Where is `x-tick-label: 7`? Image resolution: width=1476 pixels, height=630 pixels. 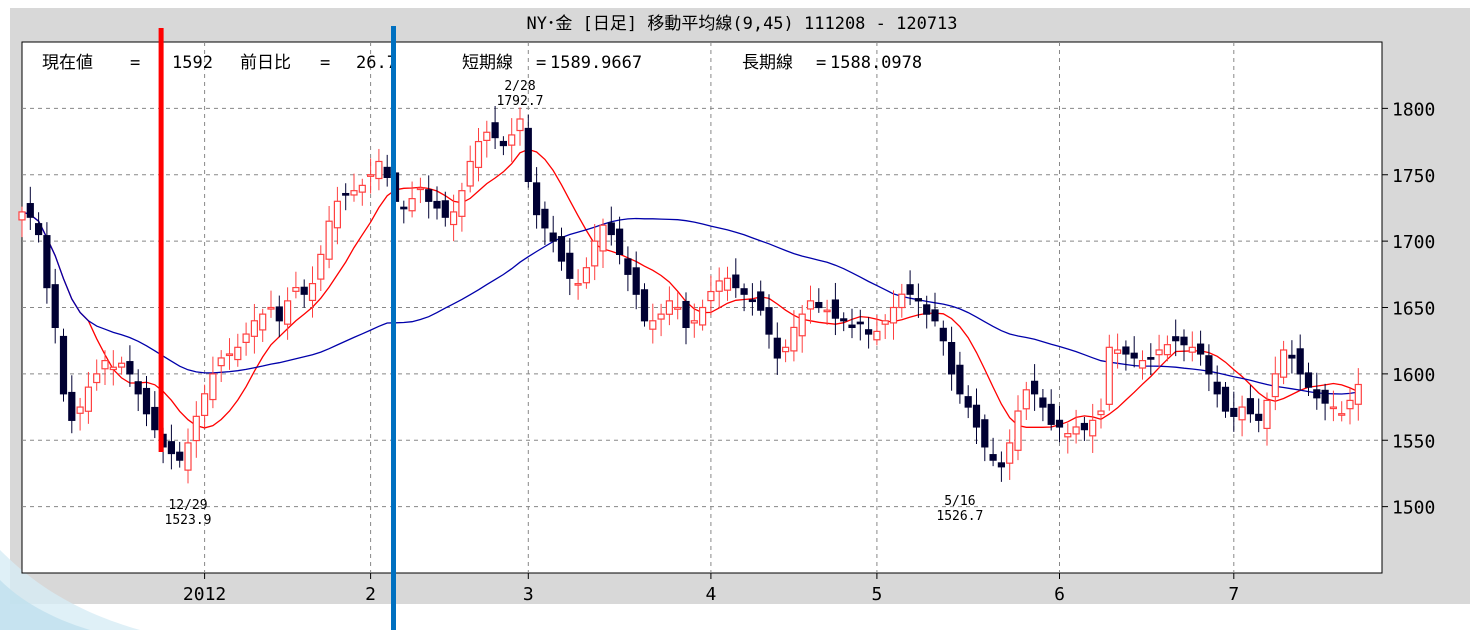 x-tick-label: 7 is located at coordinates (1233, 594).